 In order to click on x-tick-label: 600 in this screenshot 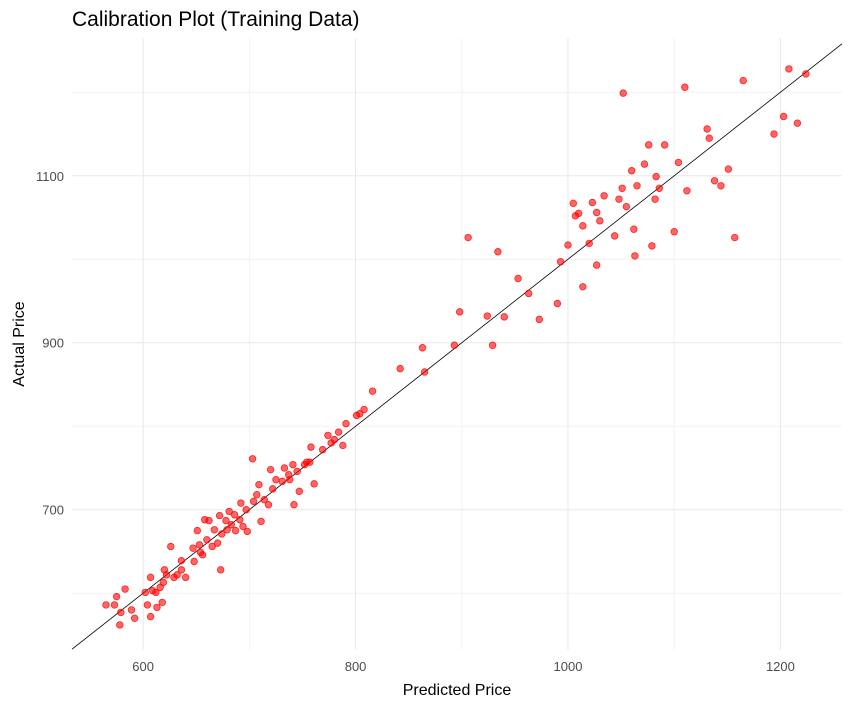, I will do `click(143, 666)`.